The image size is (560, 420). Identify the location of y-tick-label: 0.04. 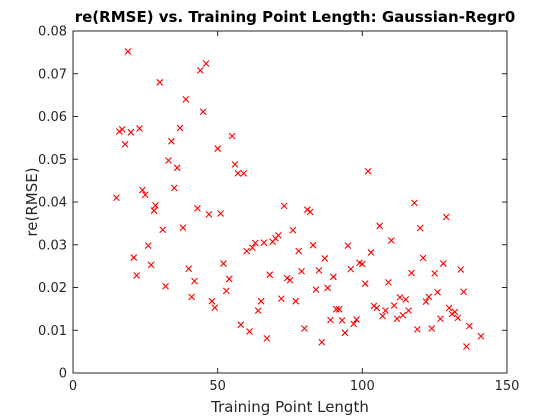
(52, 203).